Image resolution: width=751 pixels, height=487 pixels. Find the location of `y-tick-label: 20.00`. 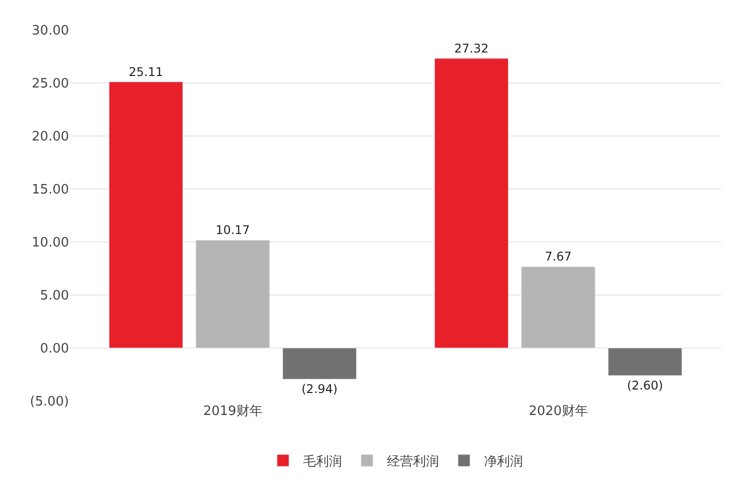

y-tick-label: 20.00 is located at coordinates (50, 137).